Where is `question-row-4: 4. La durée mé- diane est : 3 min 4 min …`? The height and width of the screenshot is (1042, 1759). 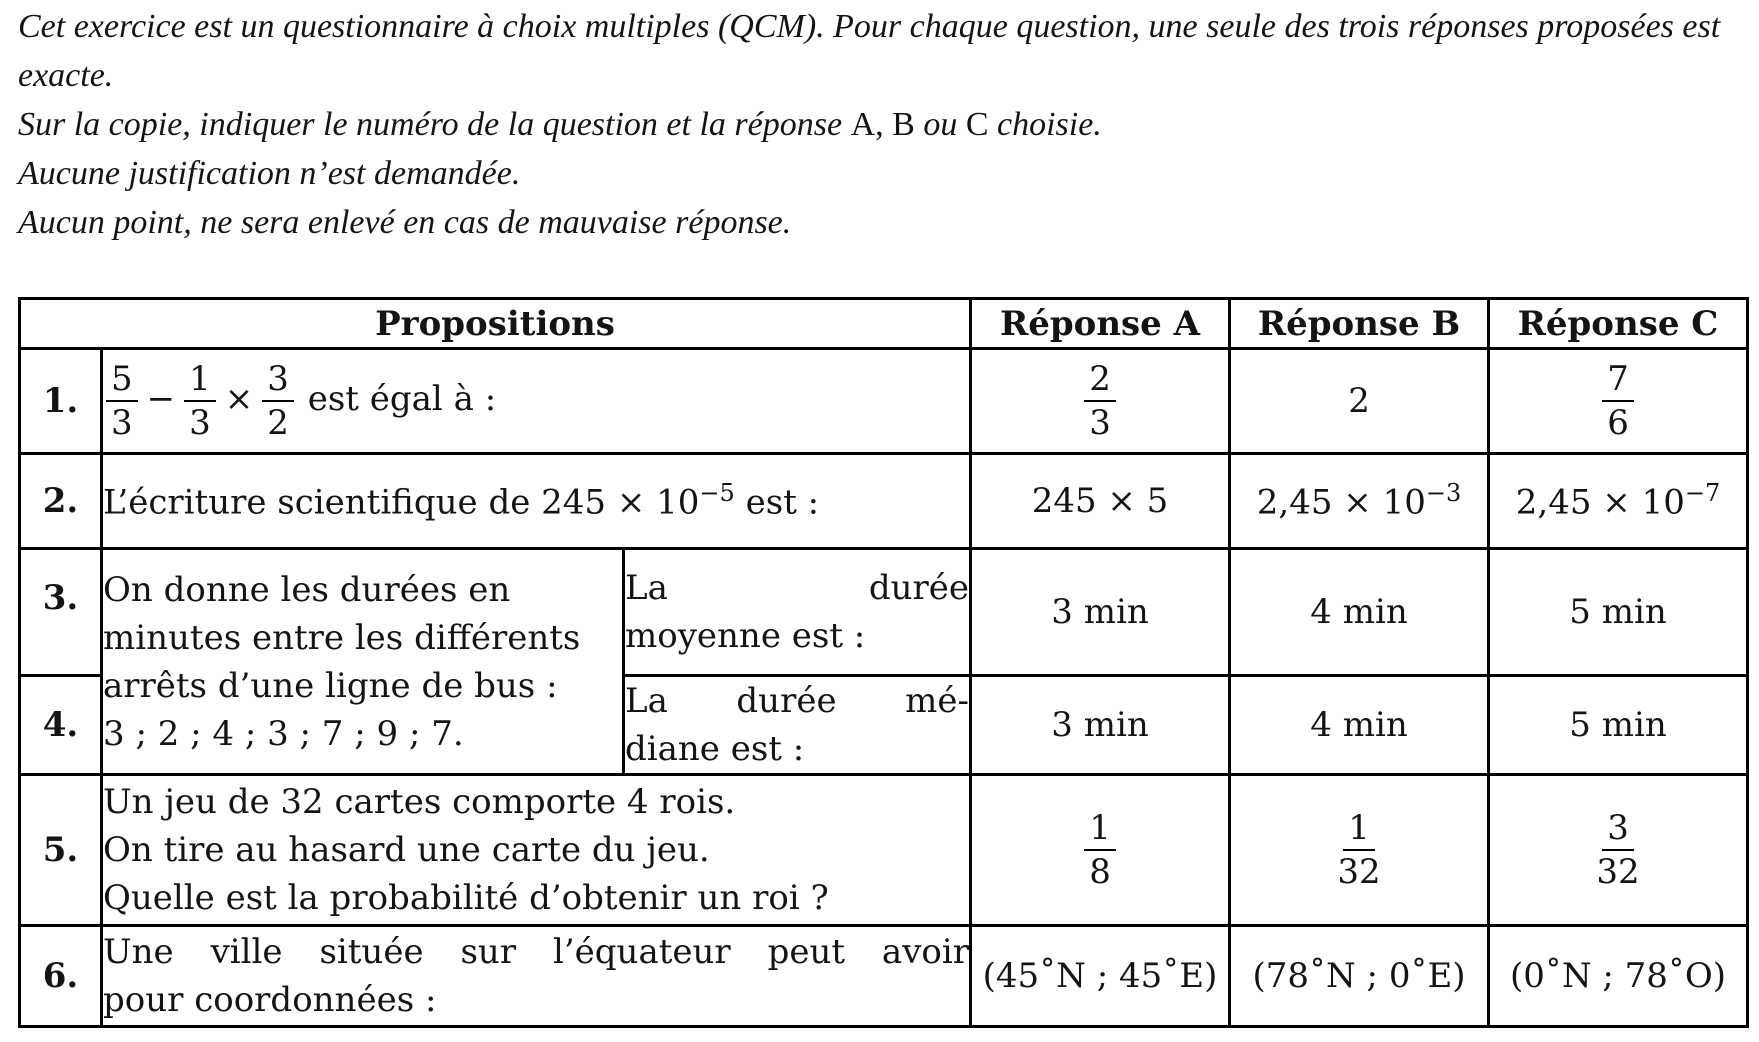 question-row-4: 4. La durée mé- diane est : 3 min 4 min … is located at coordinates (884, 725).